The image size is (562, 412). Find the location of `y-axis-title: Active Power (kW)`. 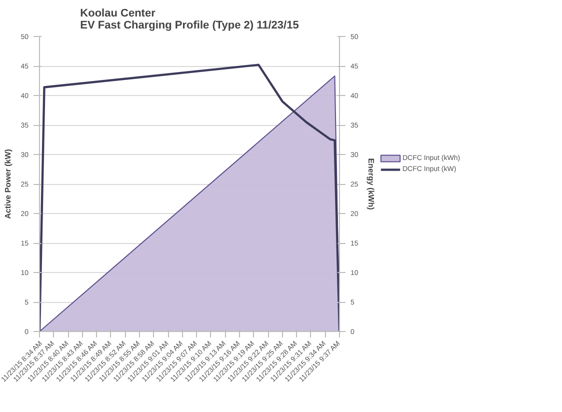

y-axis-title: Active Power (kW) is located at coordinates (8, 183).